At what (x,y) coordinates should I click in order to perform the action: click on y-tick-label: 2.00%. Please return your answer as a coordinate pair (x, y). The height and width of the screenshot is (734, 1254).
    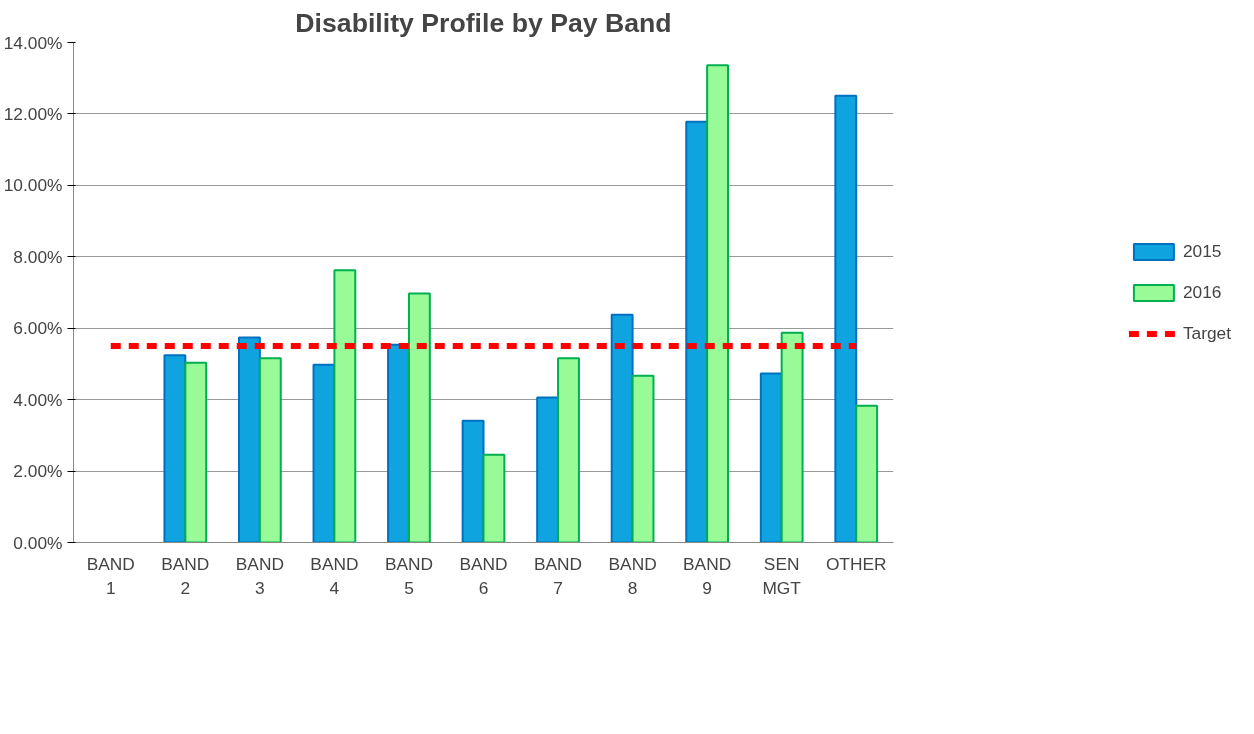
    Looking at the image, I should click on (38, 471).